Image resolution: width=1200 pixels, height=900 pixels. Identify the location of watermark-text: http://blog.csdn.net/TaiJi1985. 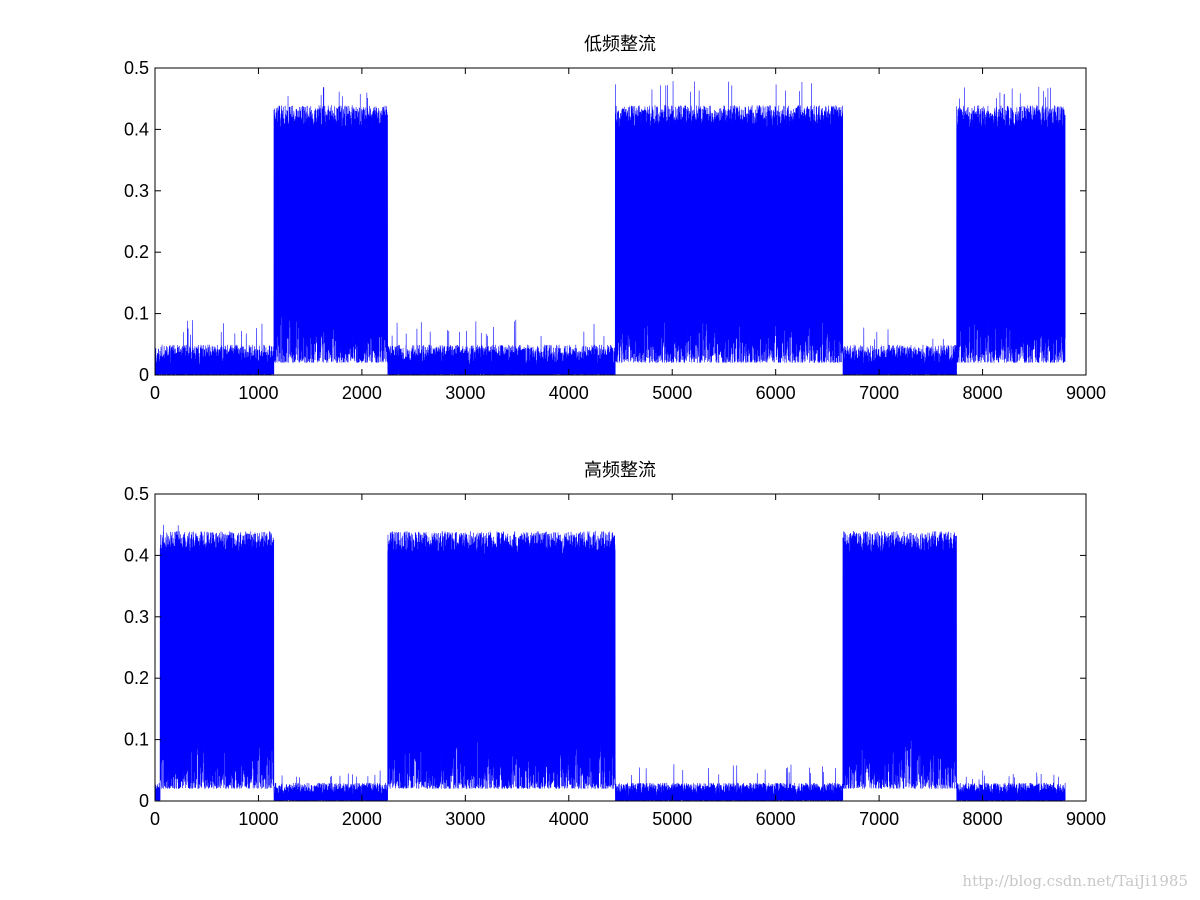
(1075, 881).